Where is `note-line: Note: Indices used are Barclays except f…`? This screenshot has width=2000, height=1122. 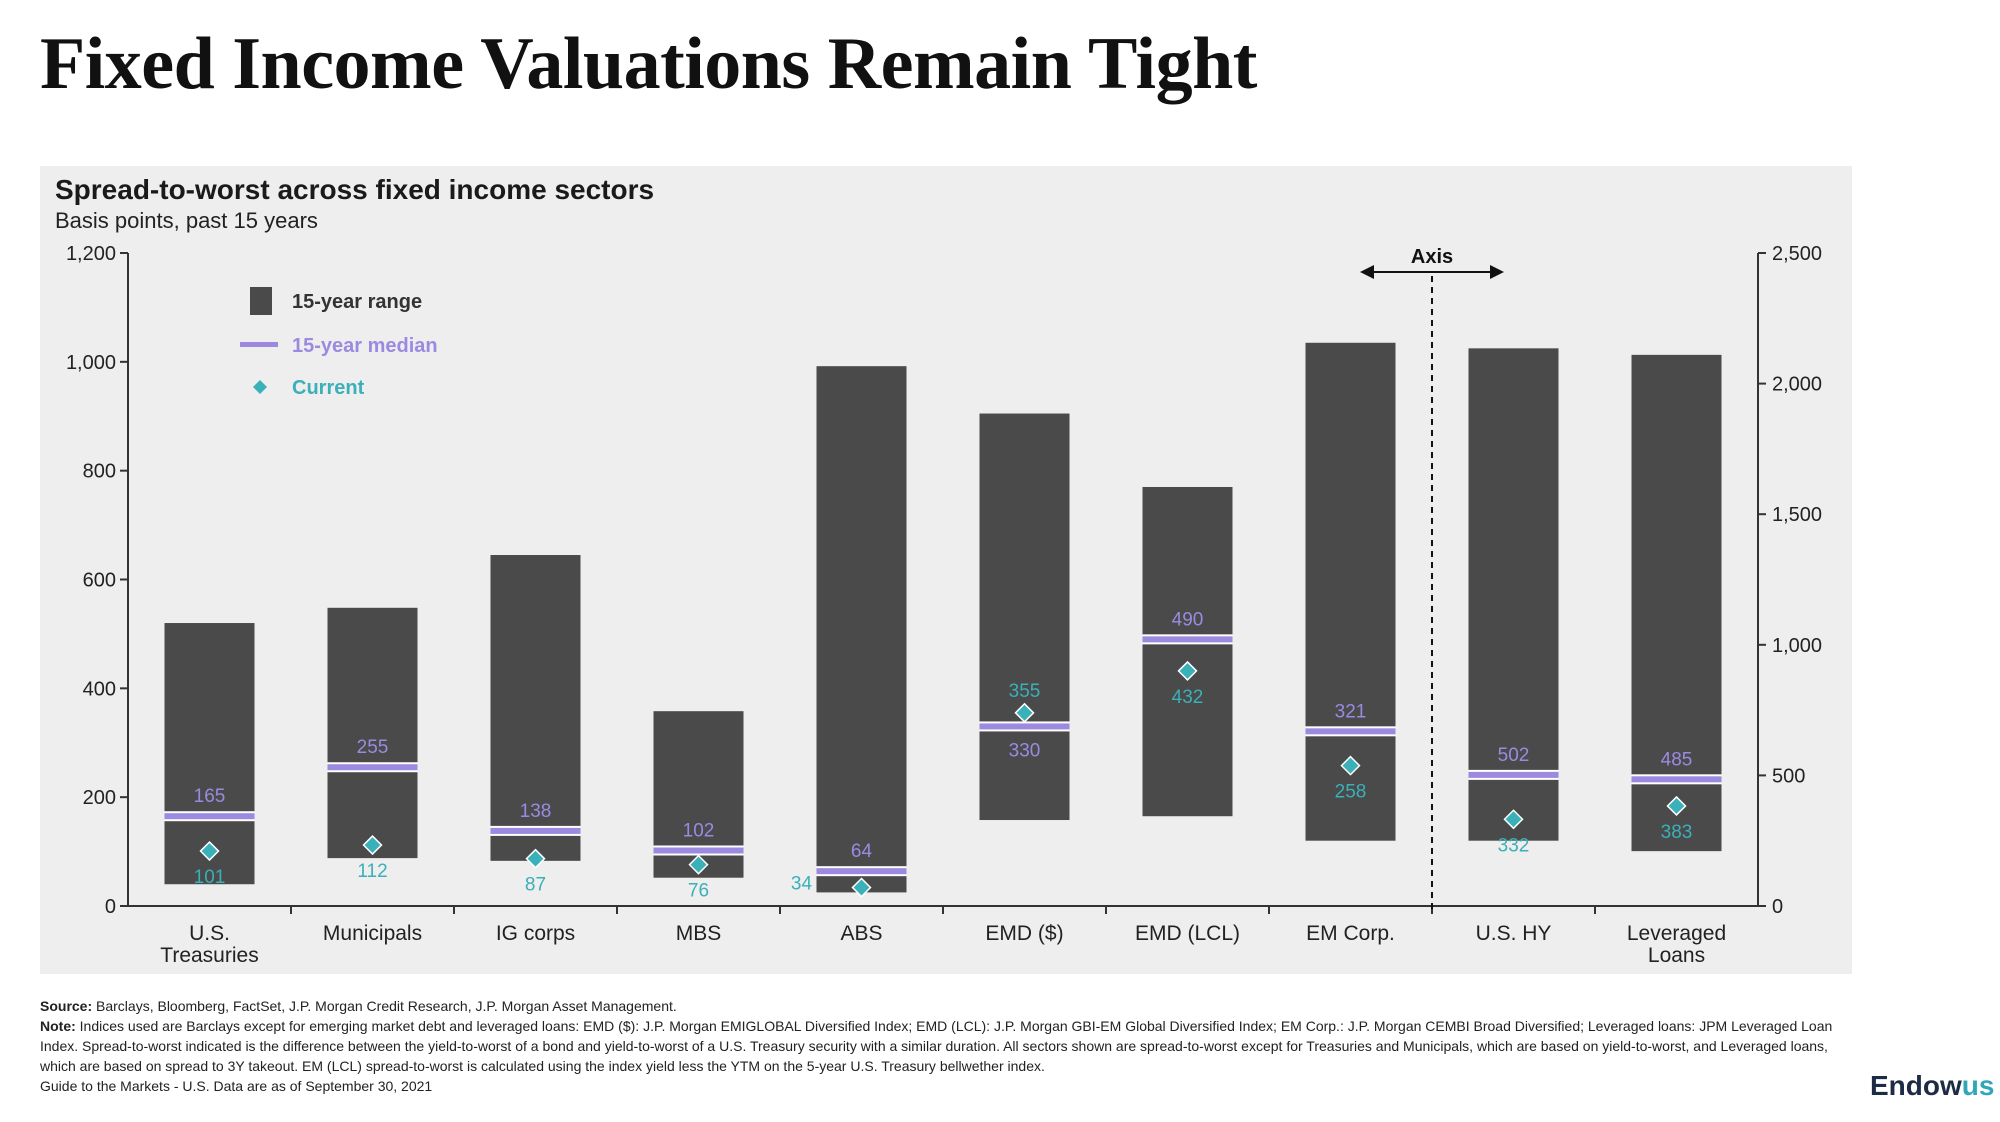 note-line: Note: Indices used are Barclays except f… is located at coordinates (950, 1046).